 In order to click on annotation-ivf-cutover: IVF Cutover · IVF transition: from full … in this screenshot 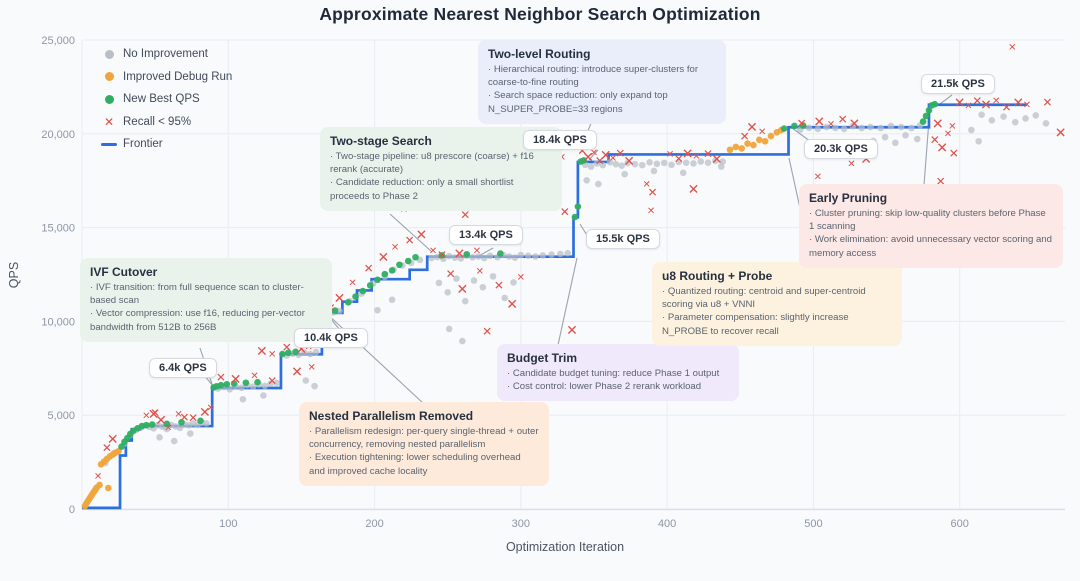, I will do `click(206, 300)`.